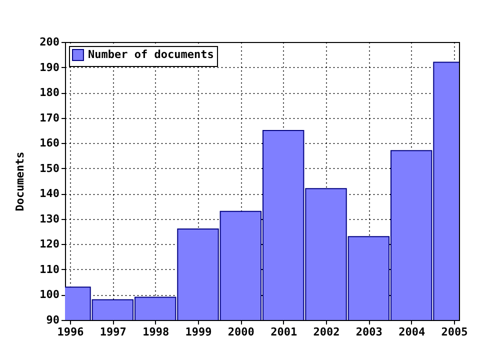 This screenshot has width=480, height=350. What do you see at coordinates (412, 332) in the screenshot?
I see `x-tick-label: 2004` at bounding box center [412, 332].